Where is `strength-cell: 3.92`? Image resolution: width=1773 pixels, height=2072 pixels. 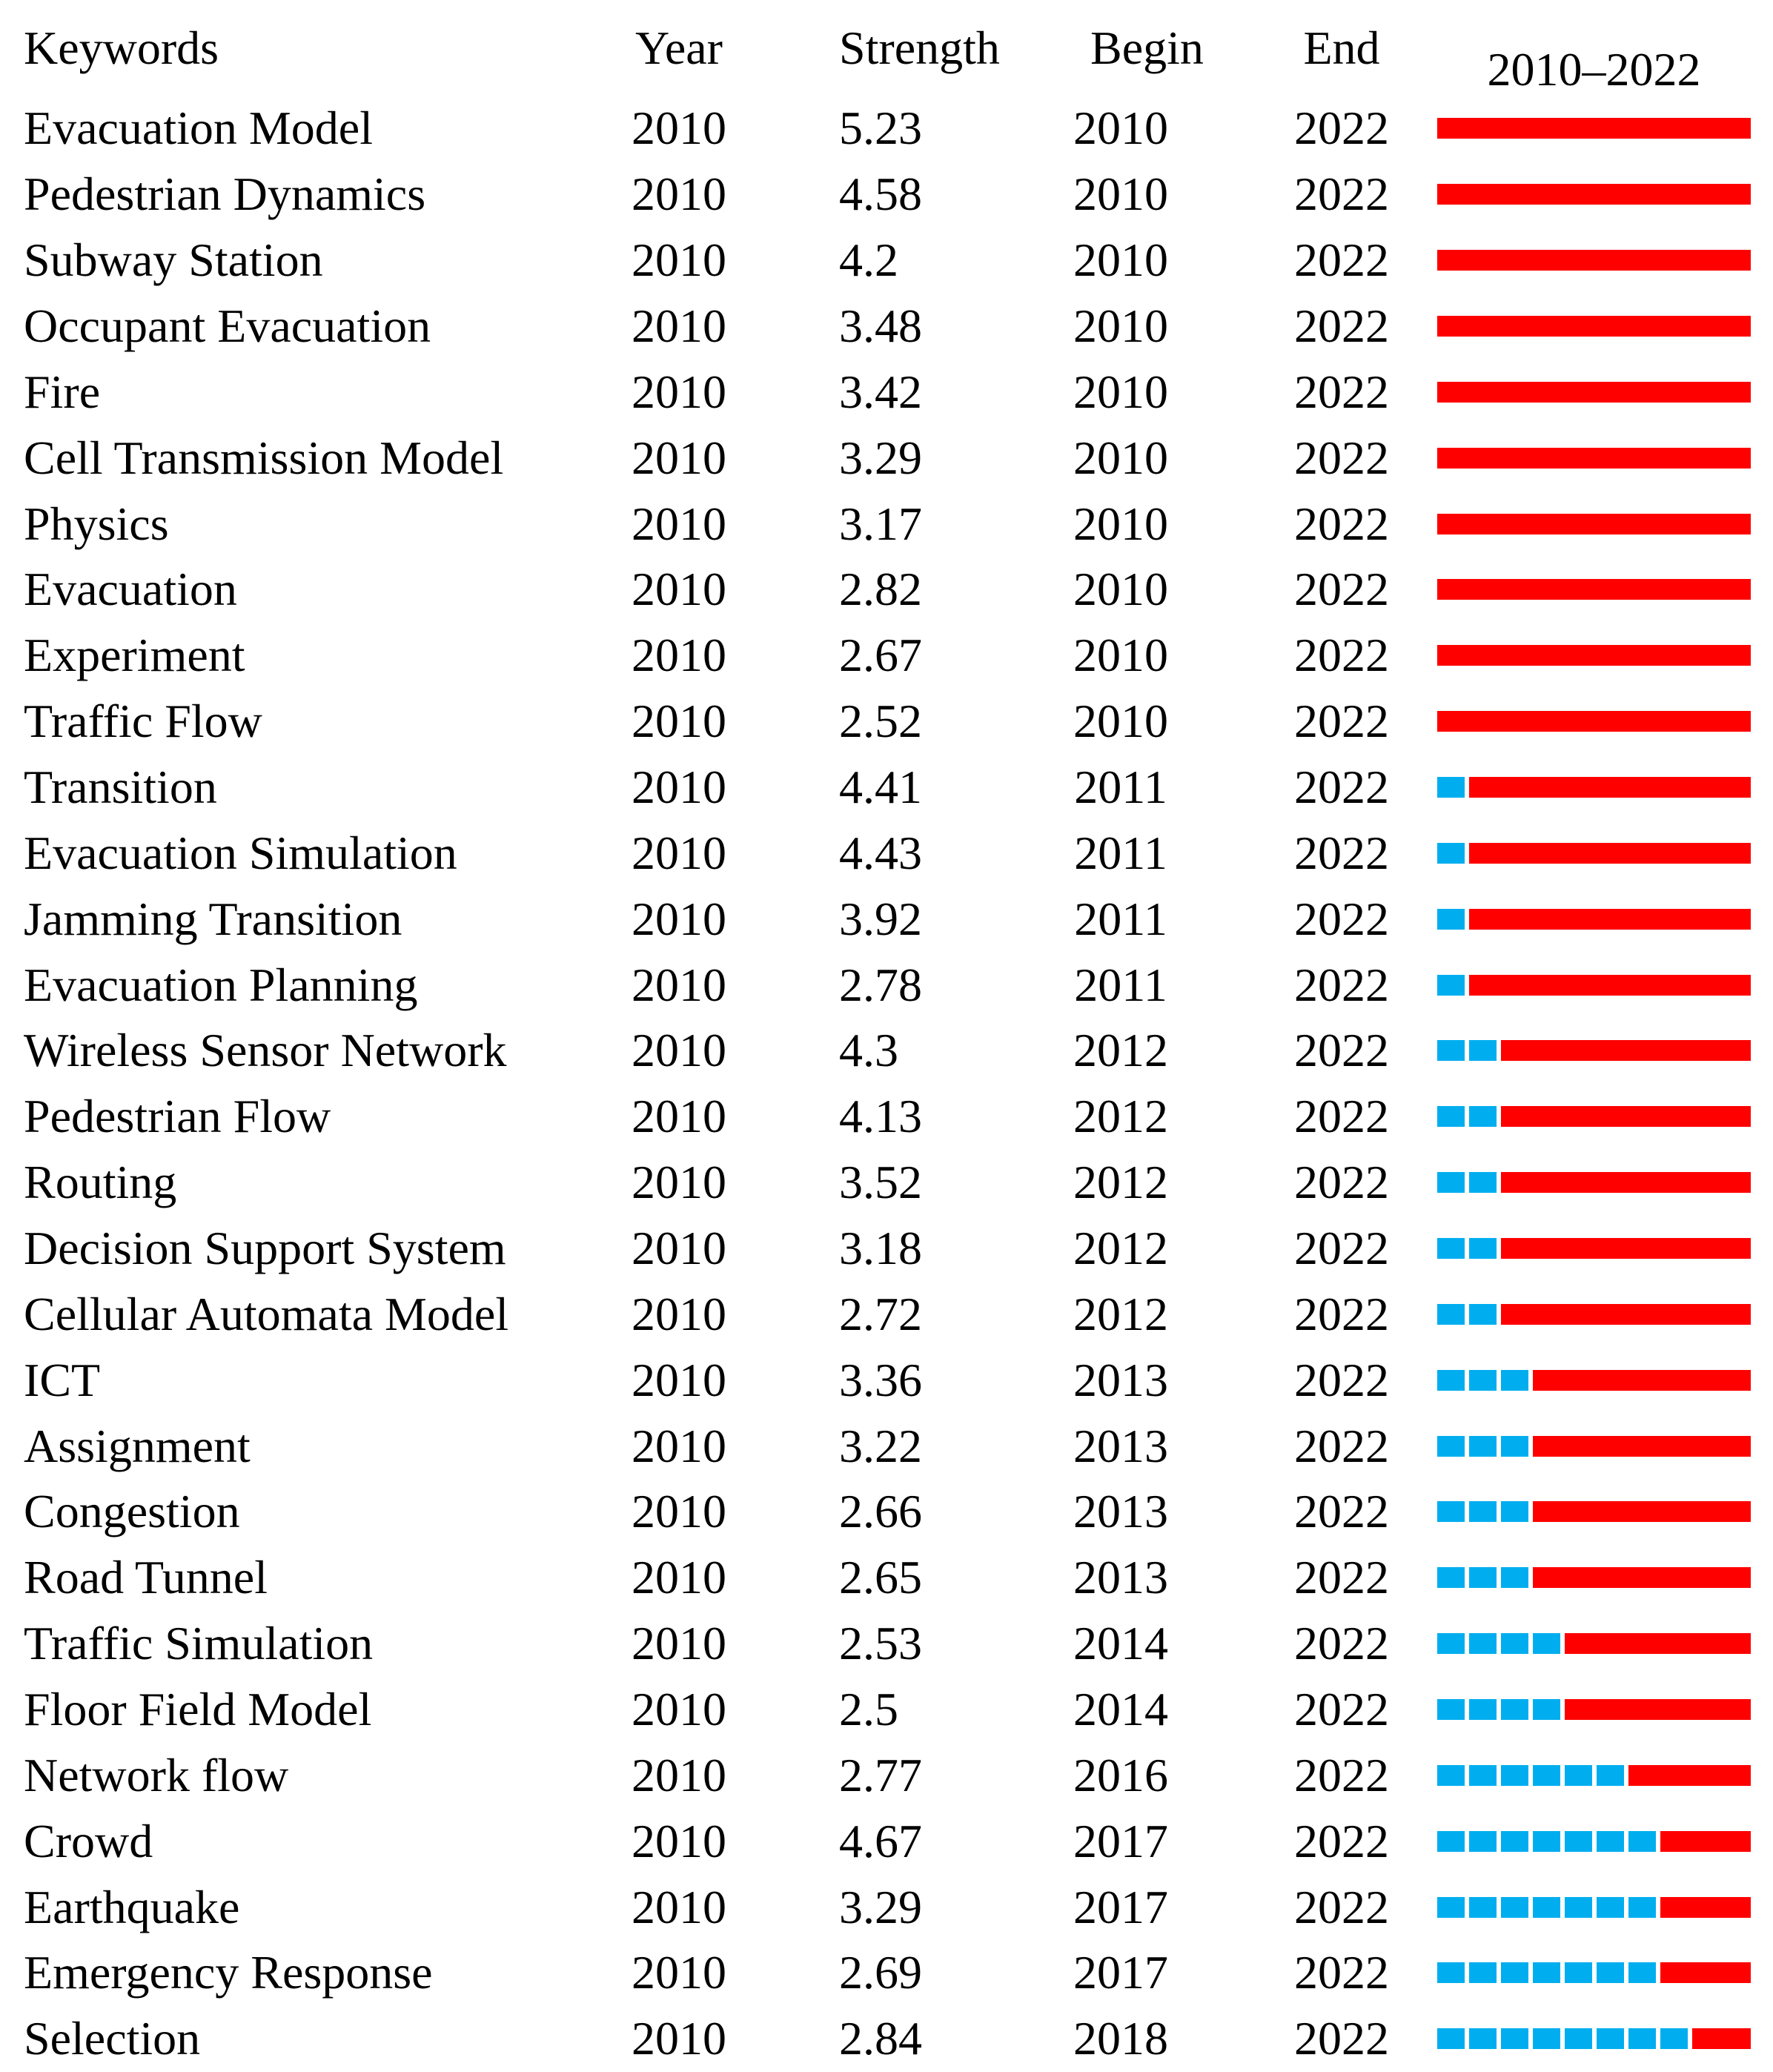 strength-cell: 3.92 is located at coordinates (880, 918).